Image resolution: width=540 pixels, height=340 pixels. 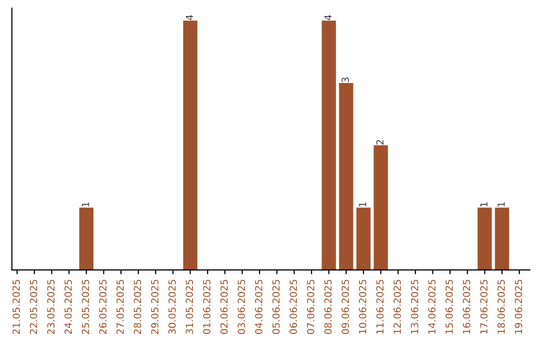 I want to click on x-tick-label: 04.06.2025, so click(x=258, y=307).